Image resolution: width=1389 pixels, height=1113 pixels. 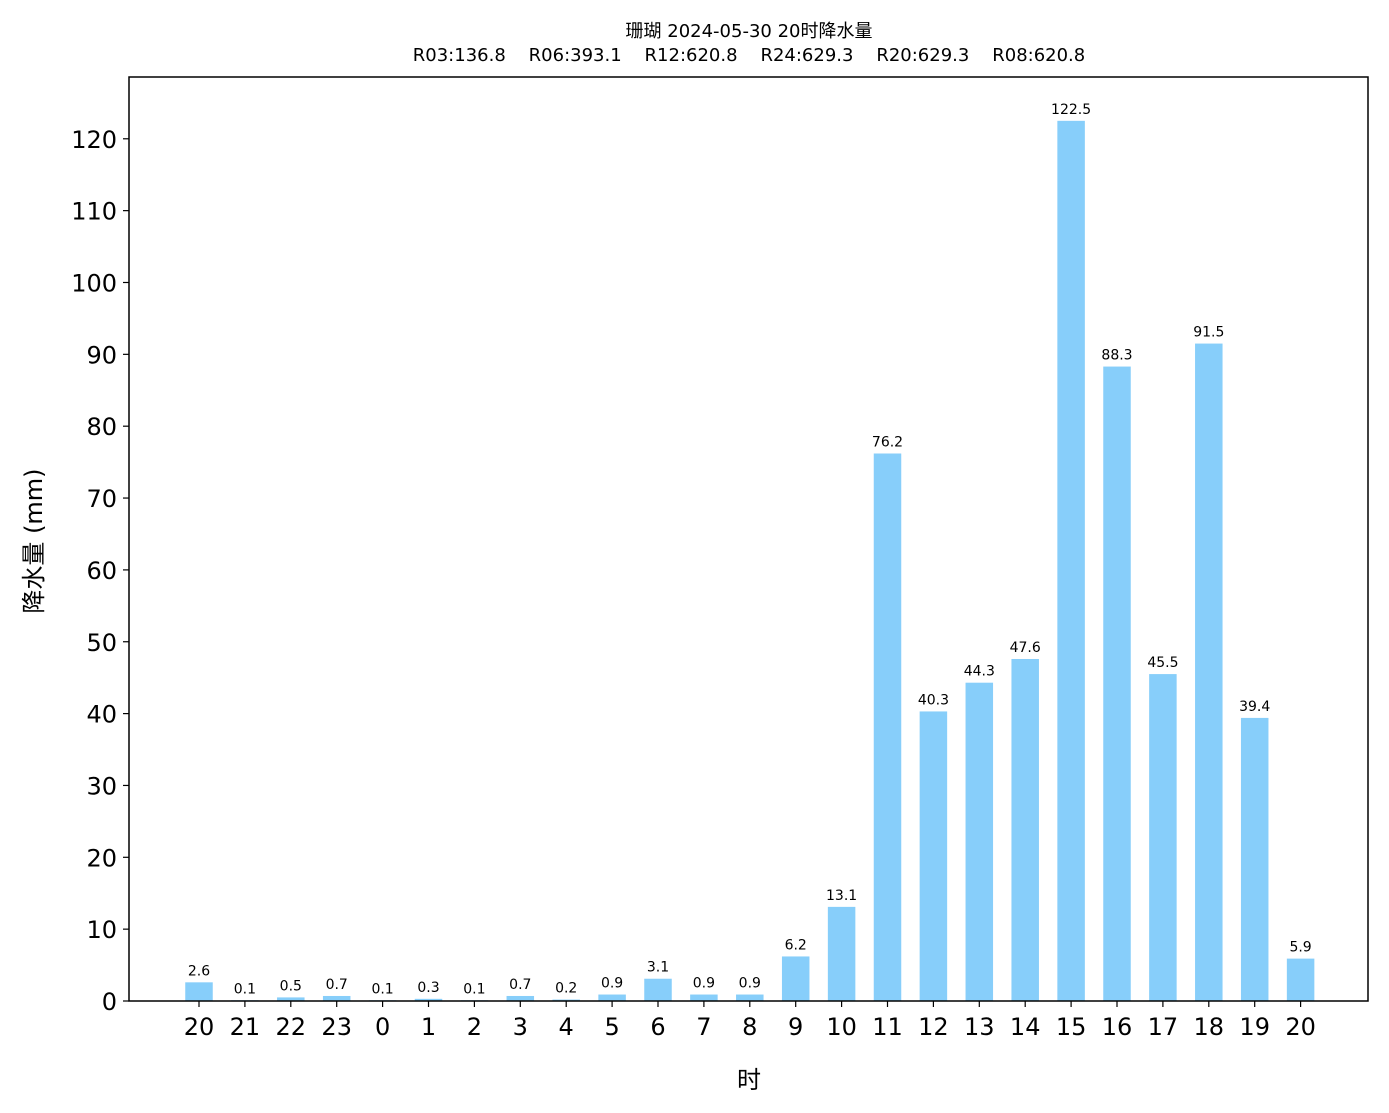 What do you see at coordinates (109, 1002) in the screenshot?
I see `y-tick-label: 0` at bounding box center [109, 1002].